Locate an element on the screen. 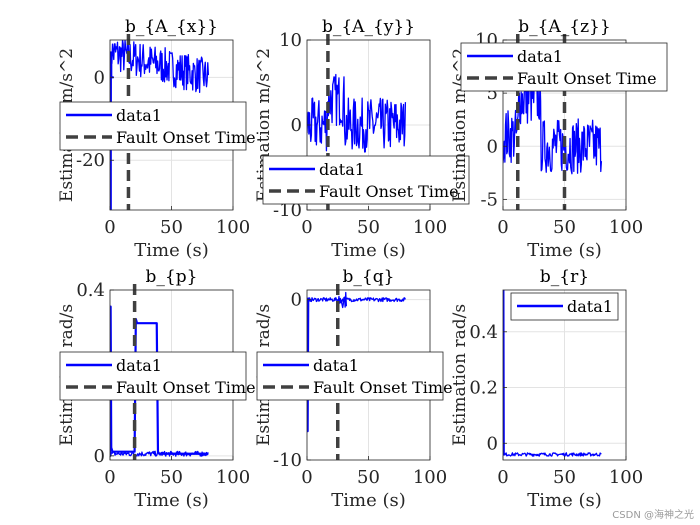  y-tick-label: 10 is located at coordinates (290, 40).